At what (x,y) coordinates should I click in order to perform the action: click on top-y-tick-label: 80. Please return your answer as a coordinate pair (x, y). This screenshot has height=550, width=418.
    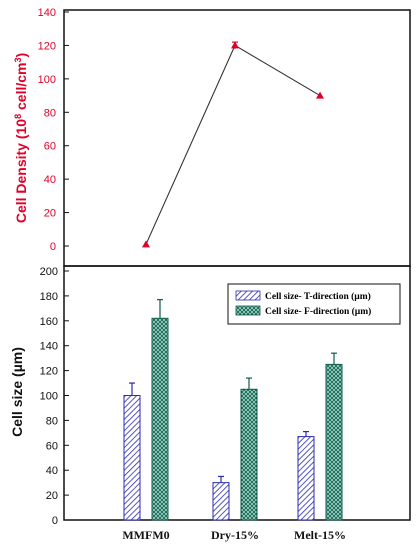
    Looking at the image, I should click on (50, 113).